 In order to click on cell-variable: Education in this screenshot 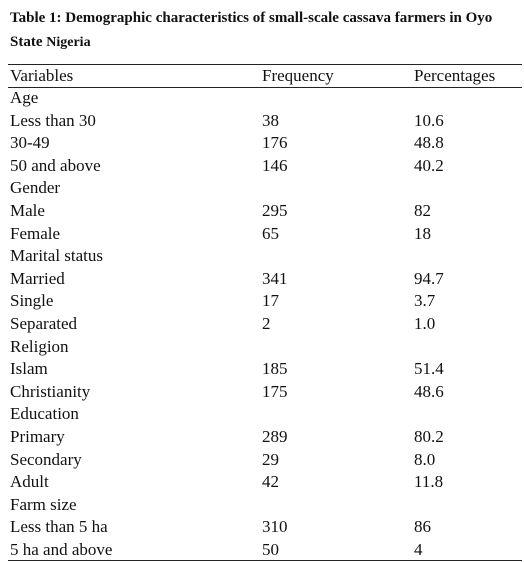, I will do `click(44, 414)`.